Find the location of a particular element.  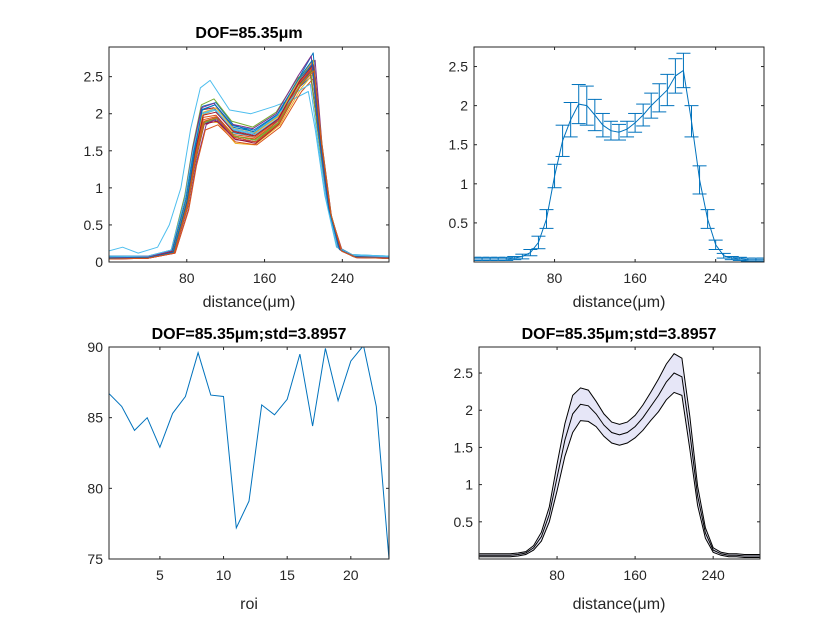

panel-4-xlabel: distance(μm) is located at coordinates (619, 604).